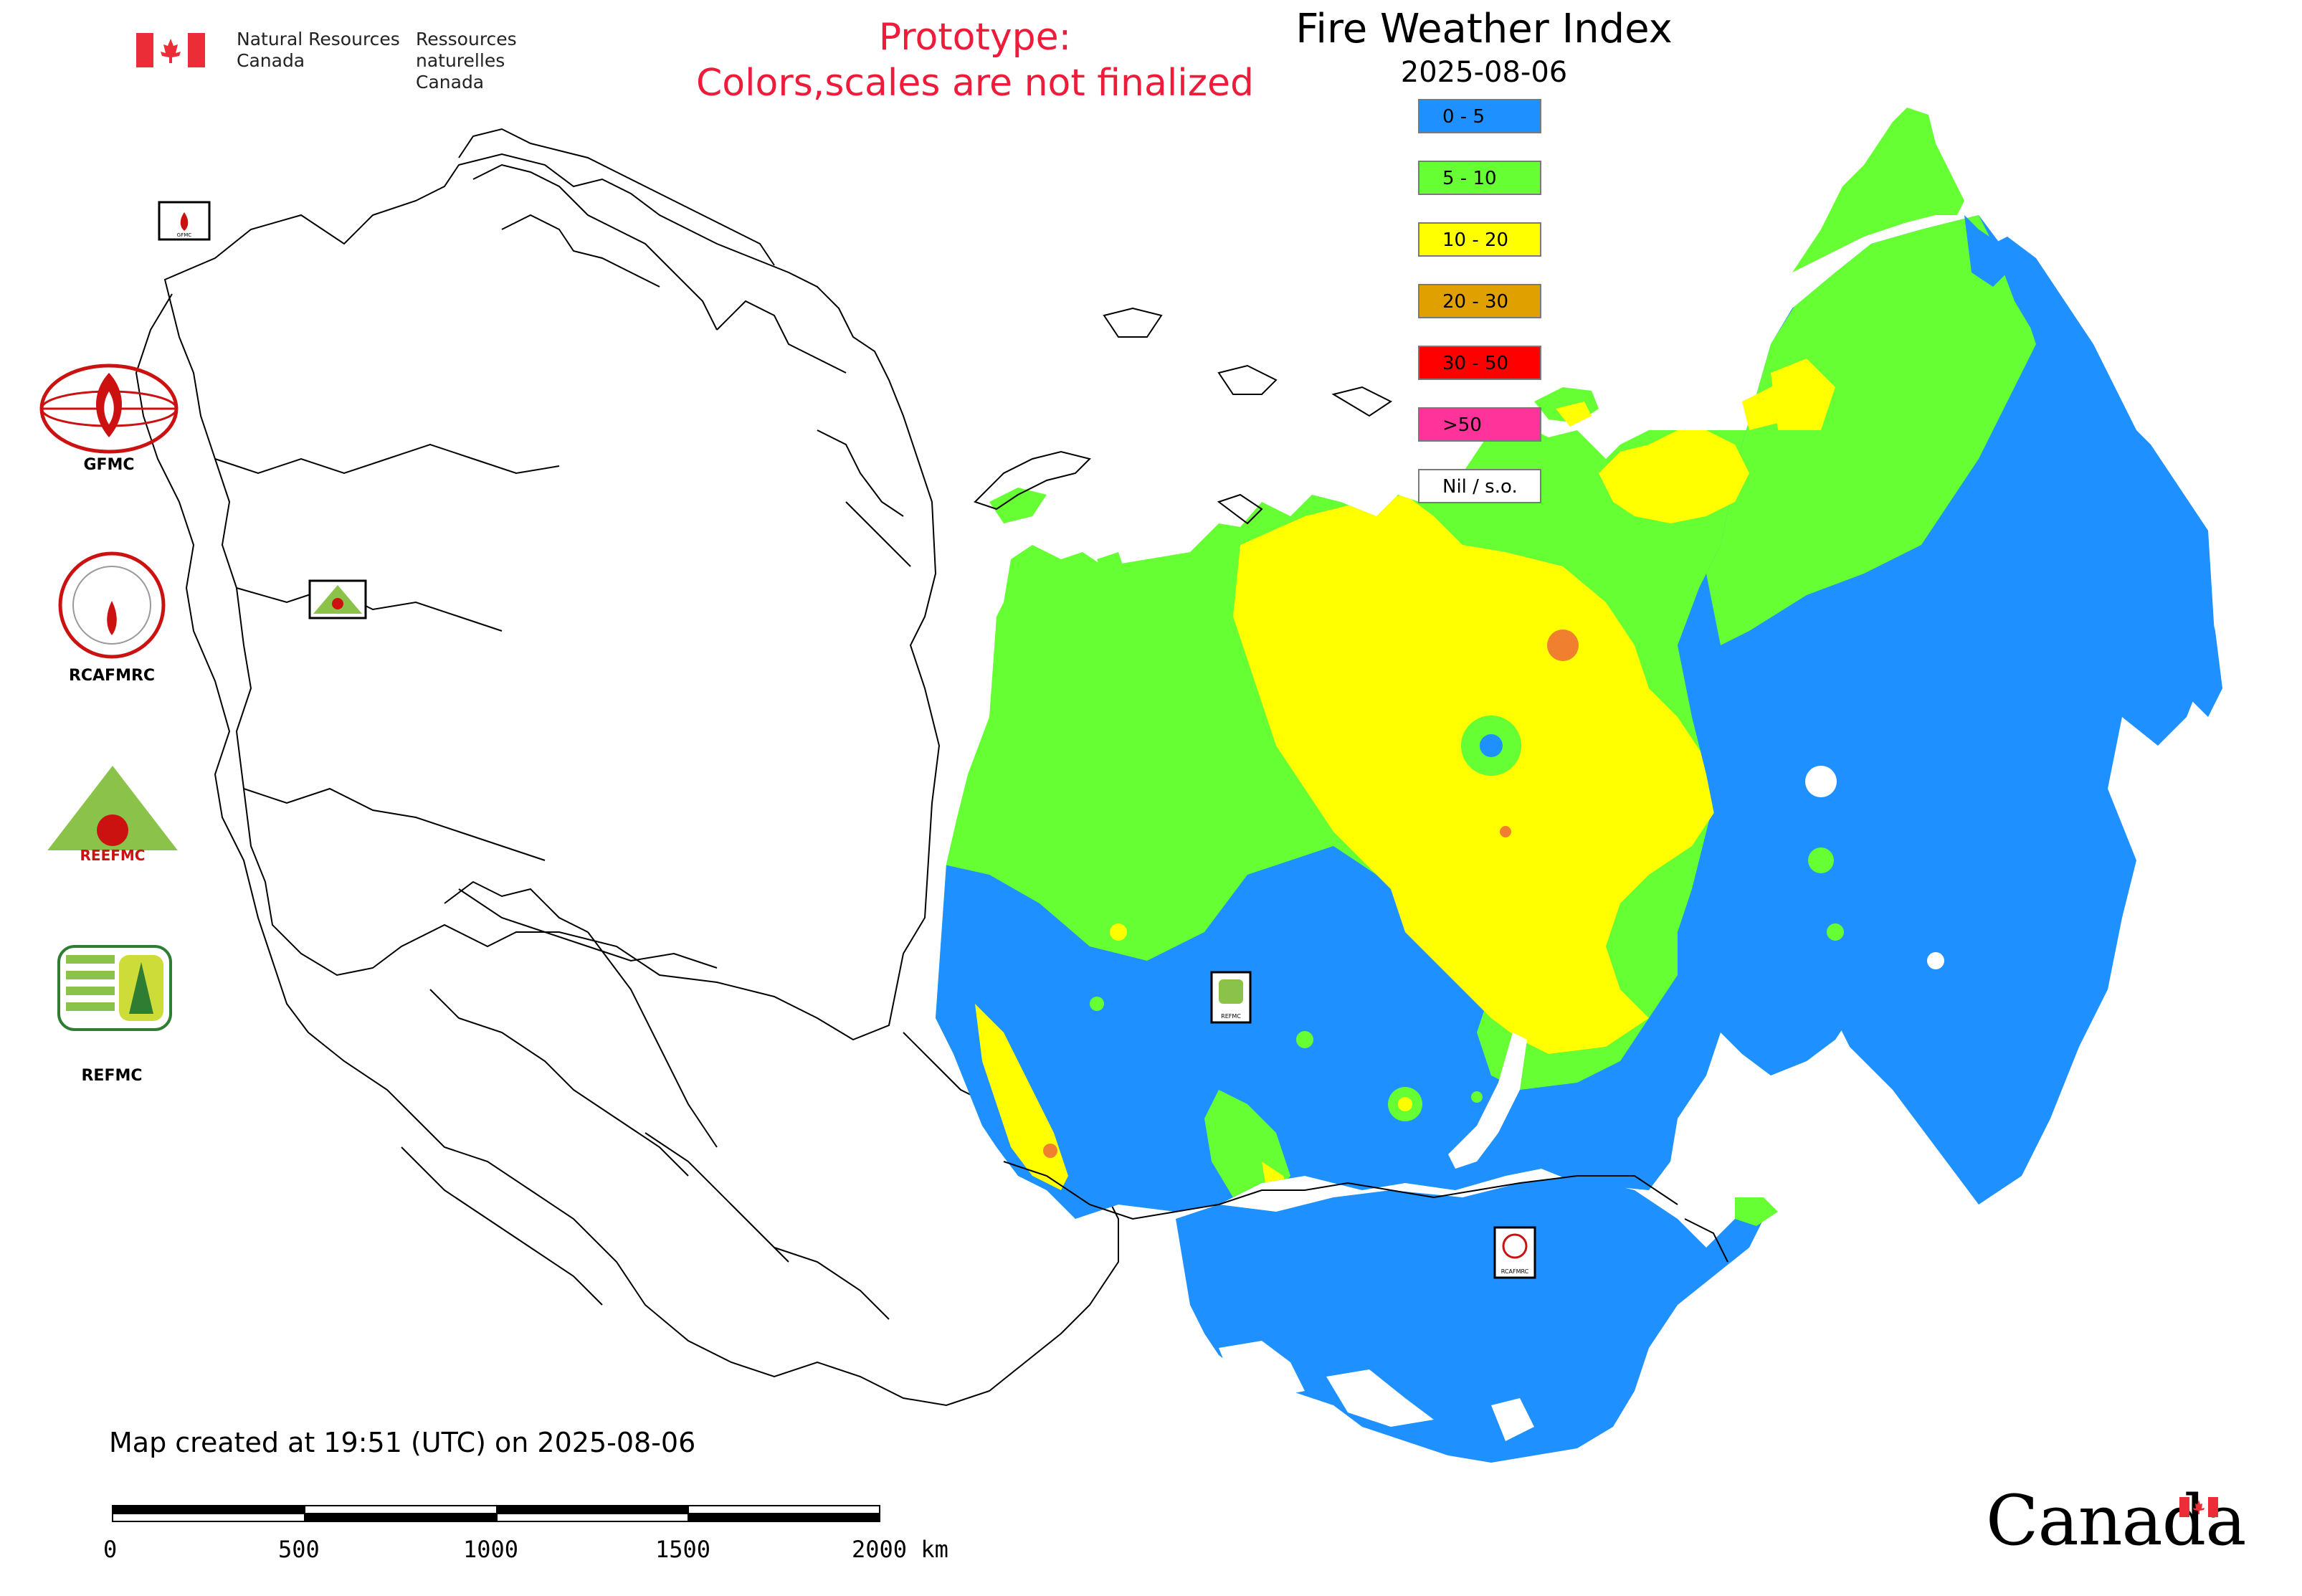  What do you see at coordinates (467, 50) in the screenshot?
I see `org-fr-line1: Ressources naturelles` at bounding box center [467, 50].